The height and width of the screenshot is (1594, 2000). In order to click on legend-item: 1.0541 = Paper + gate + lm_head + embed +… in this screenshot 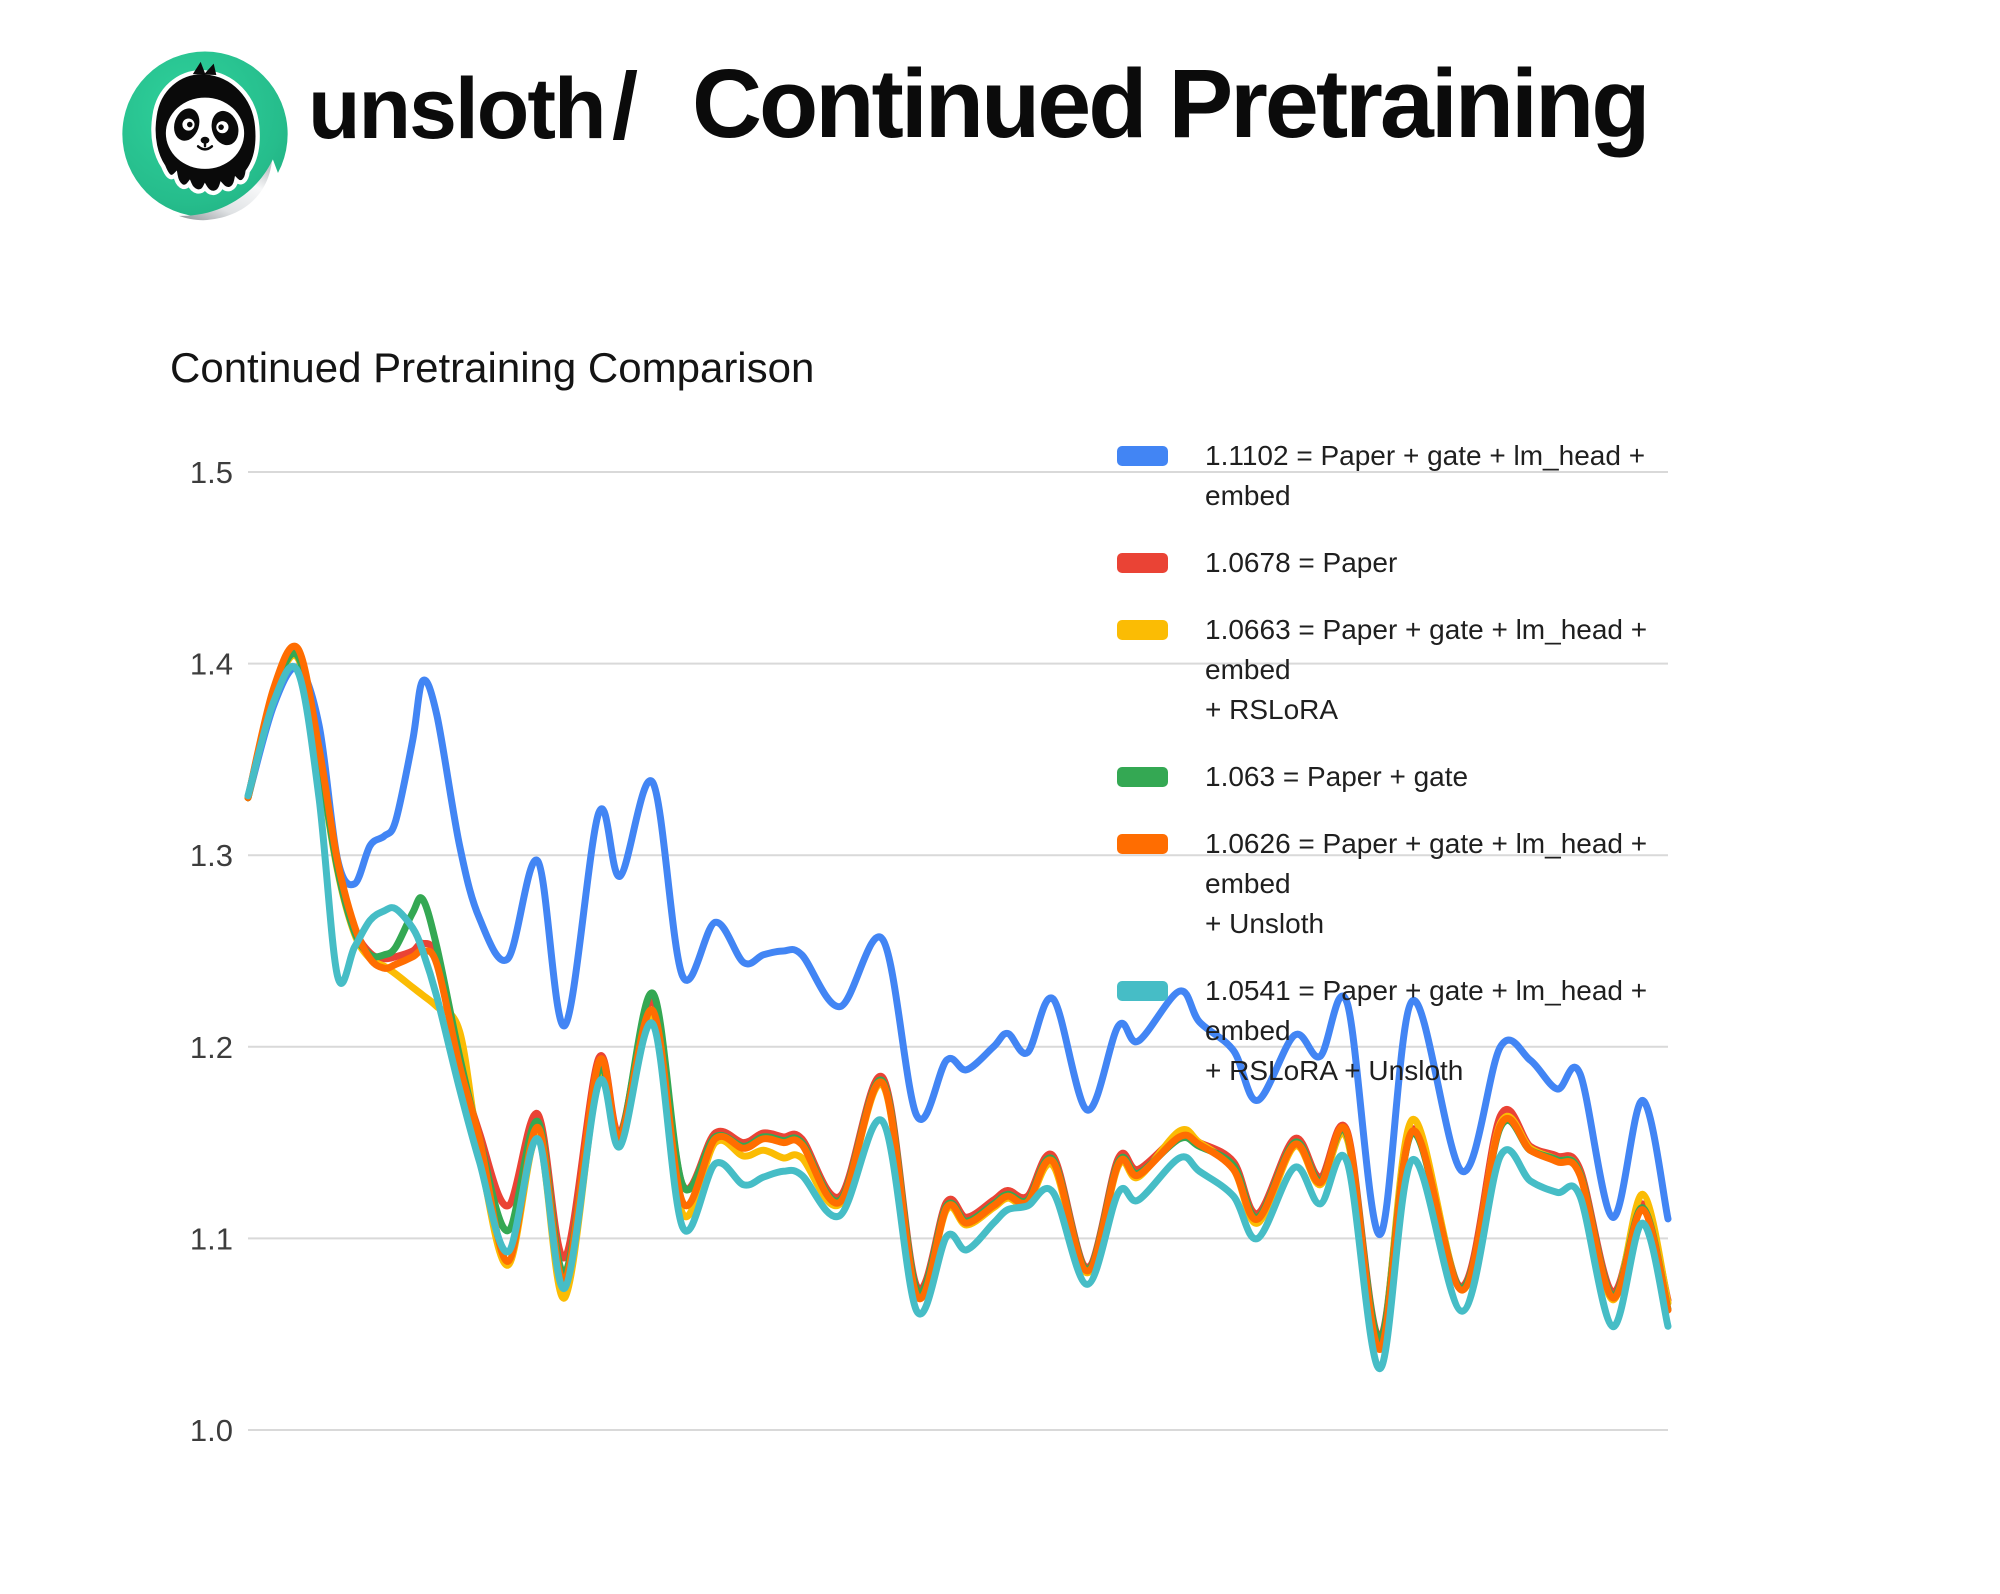, I will do `click(1396, 1031)`.